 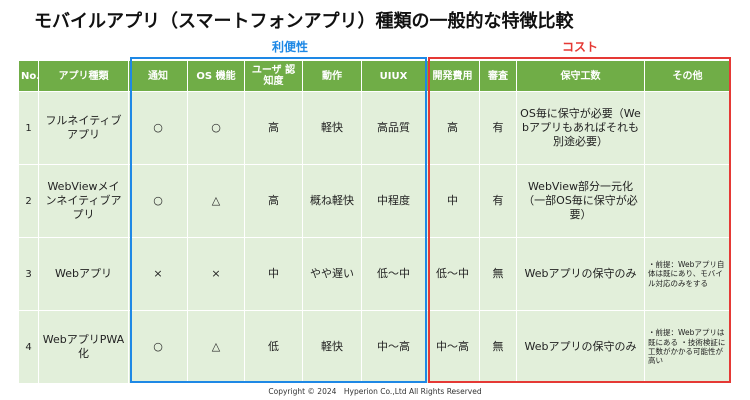 What do you see at coordinates (28, 274) in the screenshot?
I see `cell-no: 3` at bounding box center [28, 274].